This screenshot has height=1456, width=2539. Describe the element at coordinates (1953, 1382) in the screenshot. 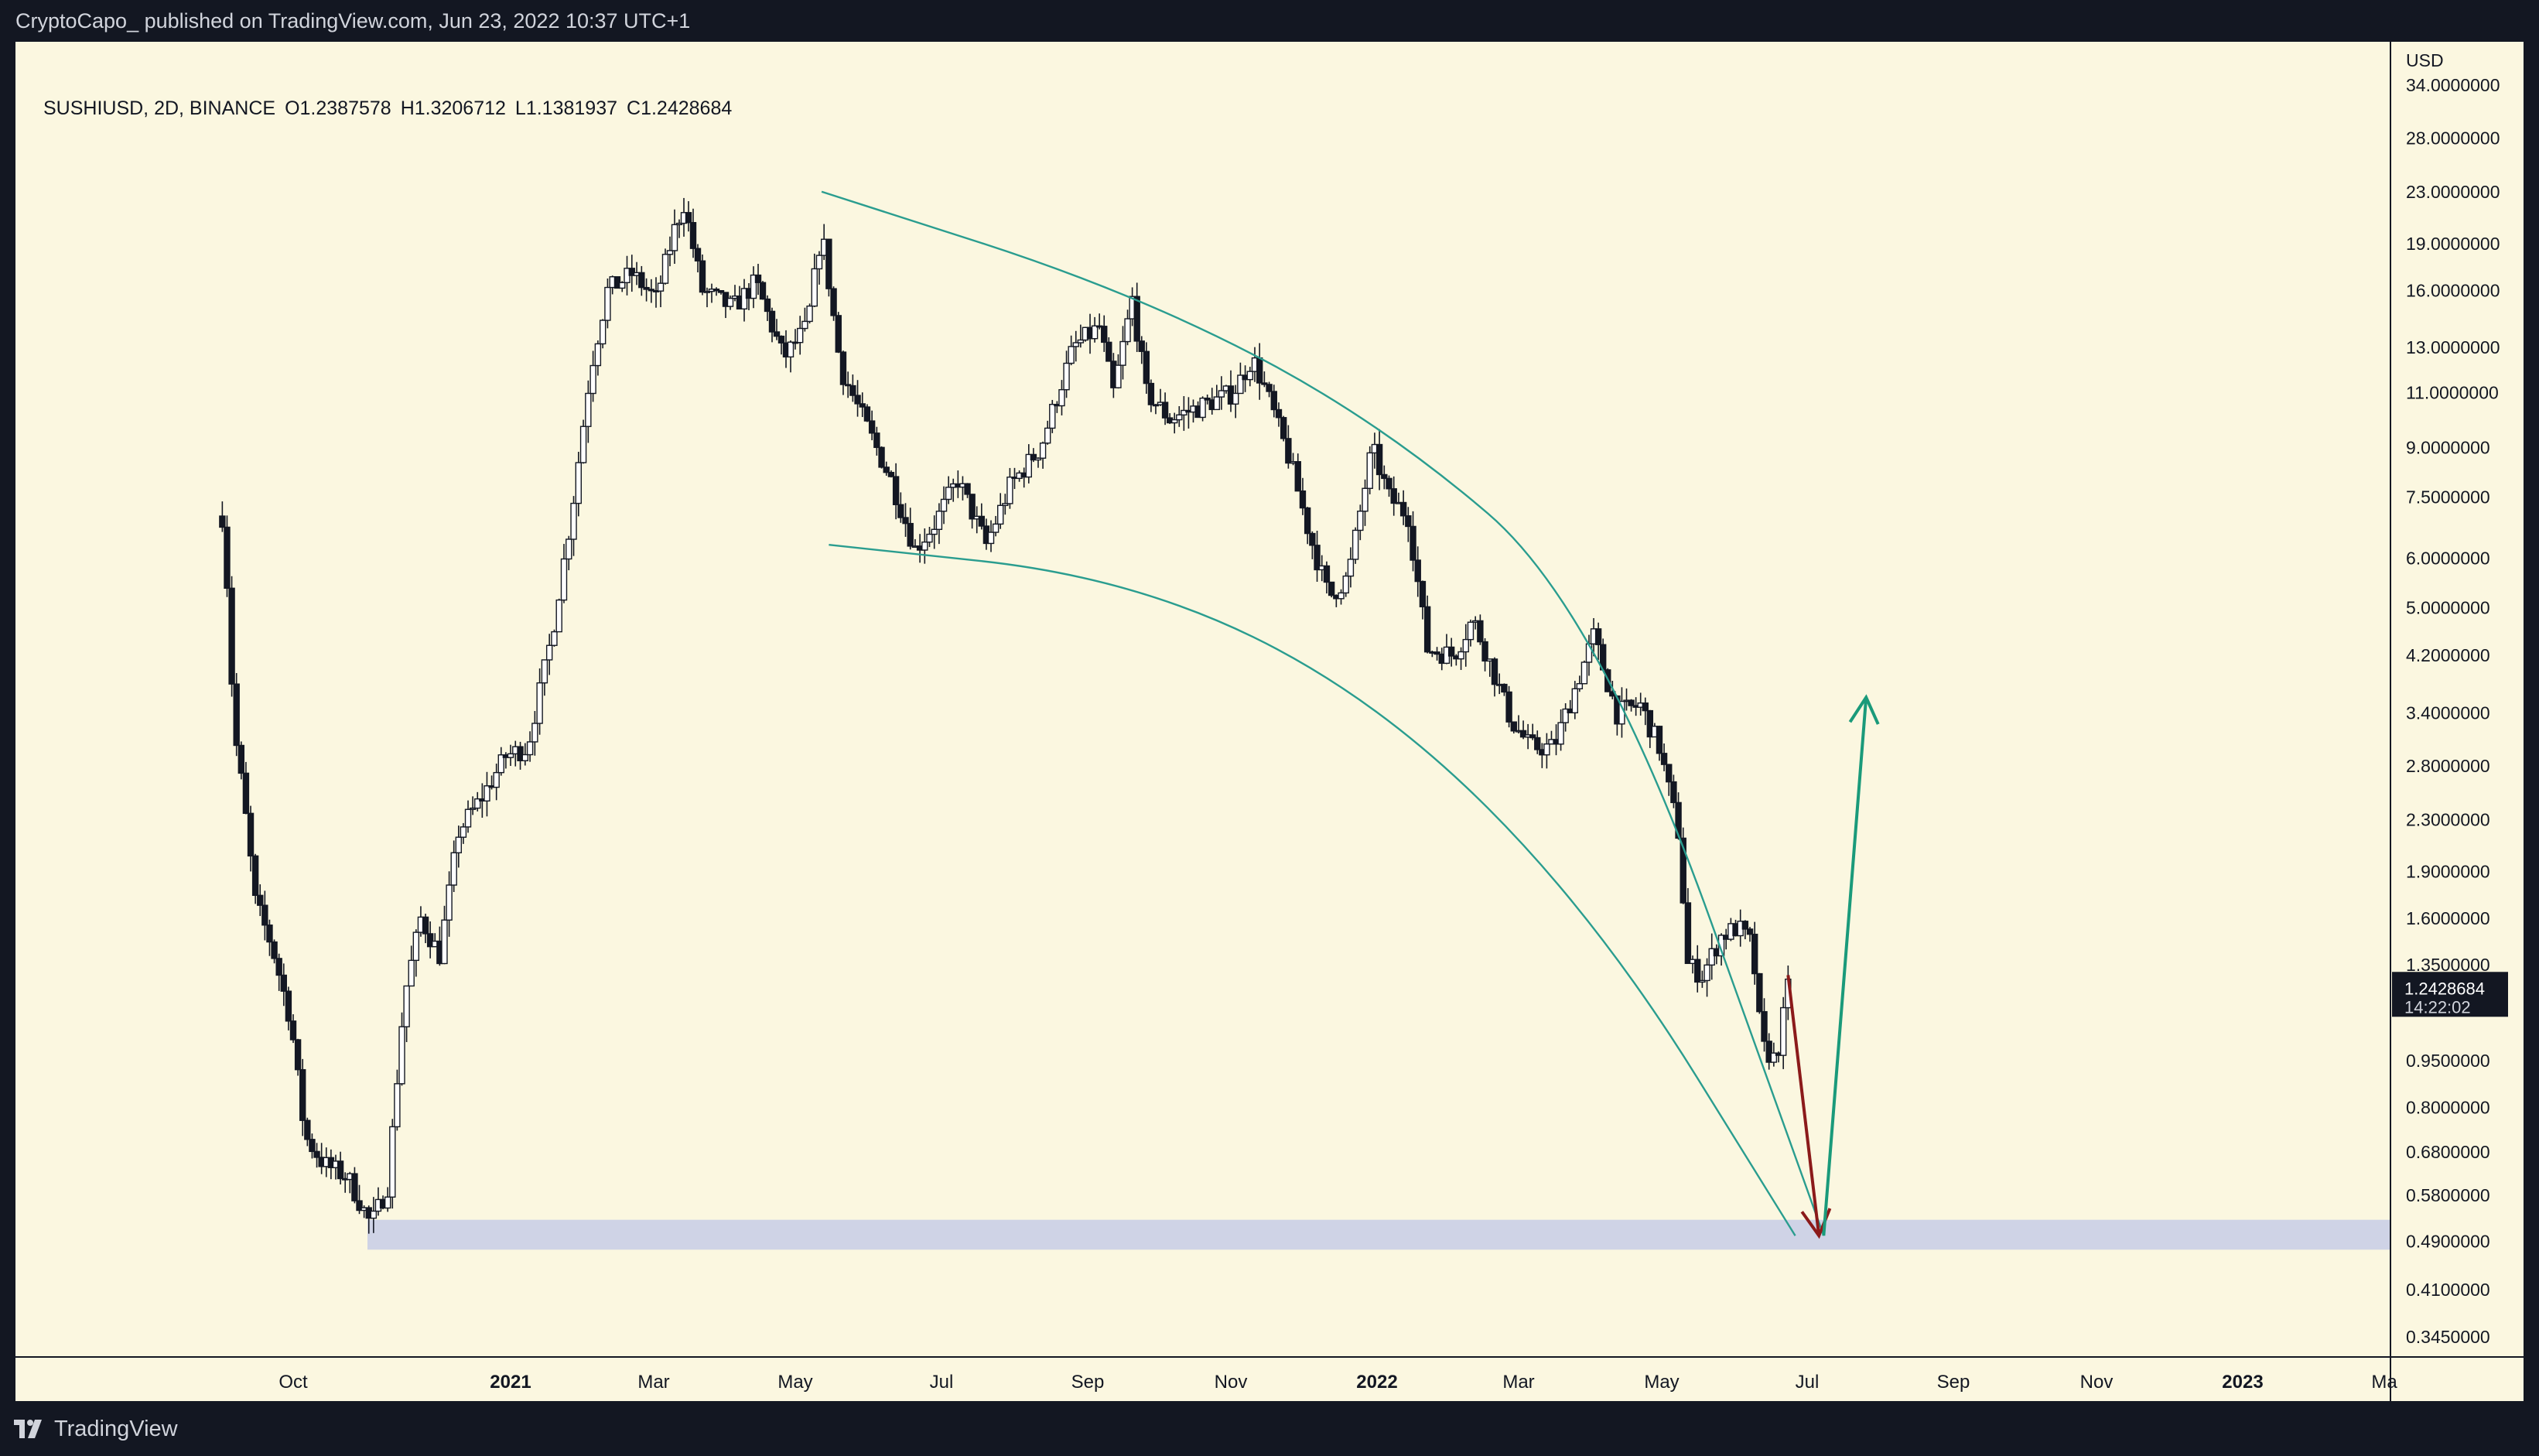

I see `x-tick-label: Sep` at that location.